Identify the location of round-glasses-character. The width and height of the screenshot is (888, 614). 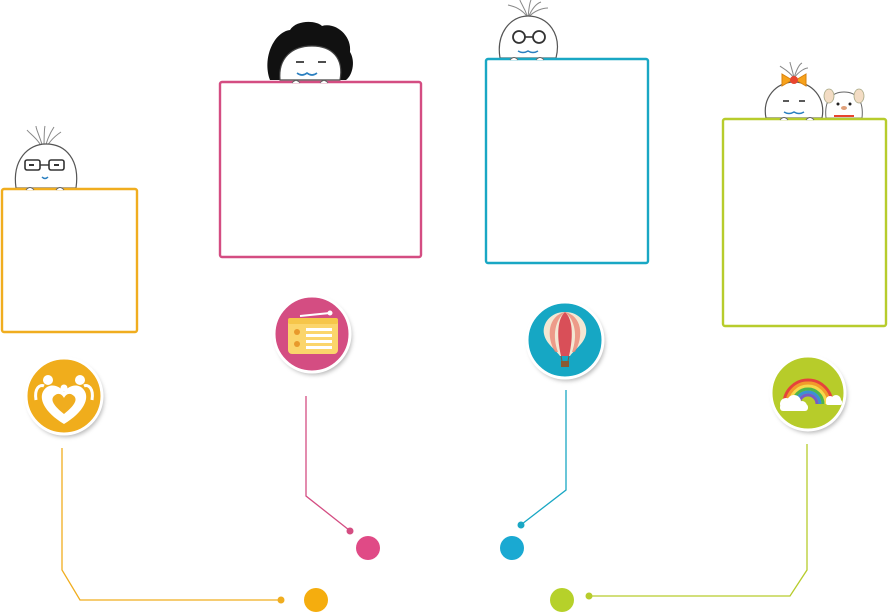
(528, 29).